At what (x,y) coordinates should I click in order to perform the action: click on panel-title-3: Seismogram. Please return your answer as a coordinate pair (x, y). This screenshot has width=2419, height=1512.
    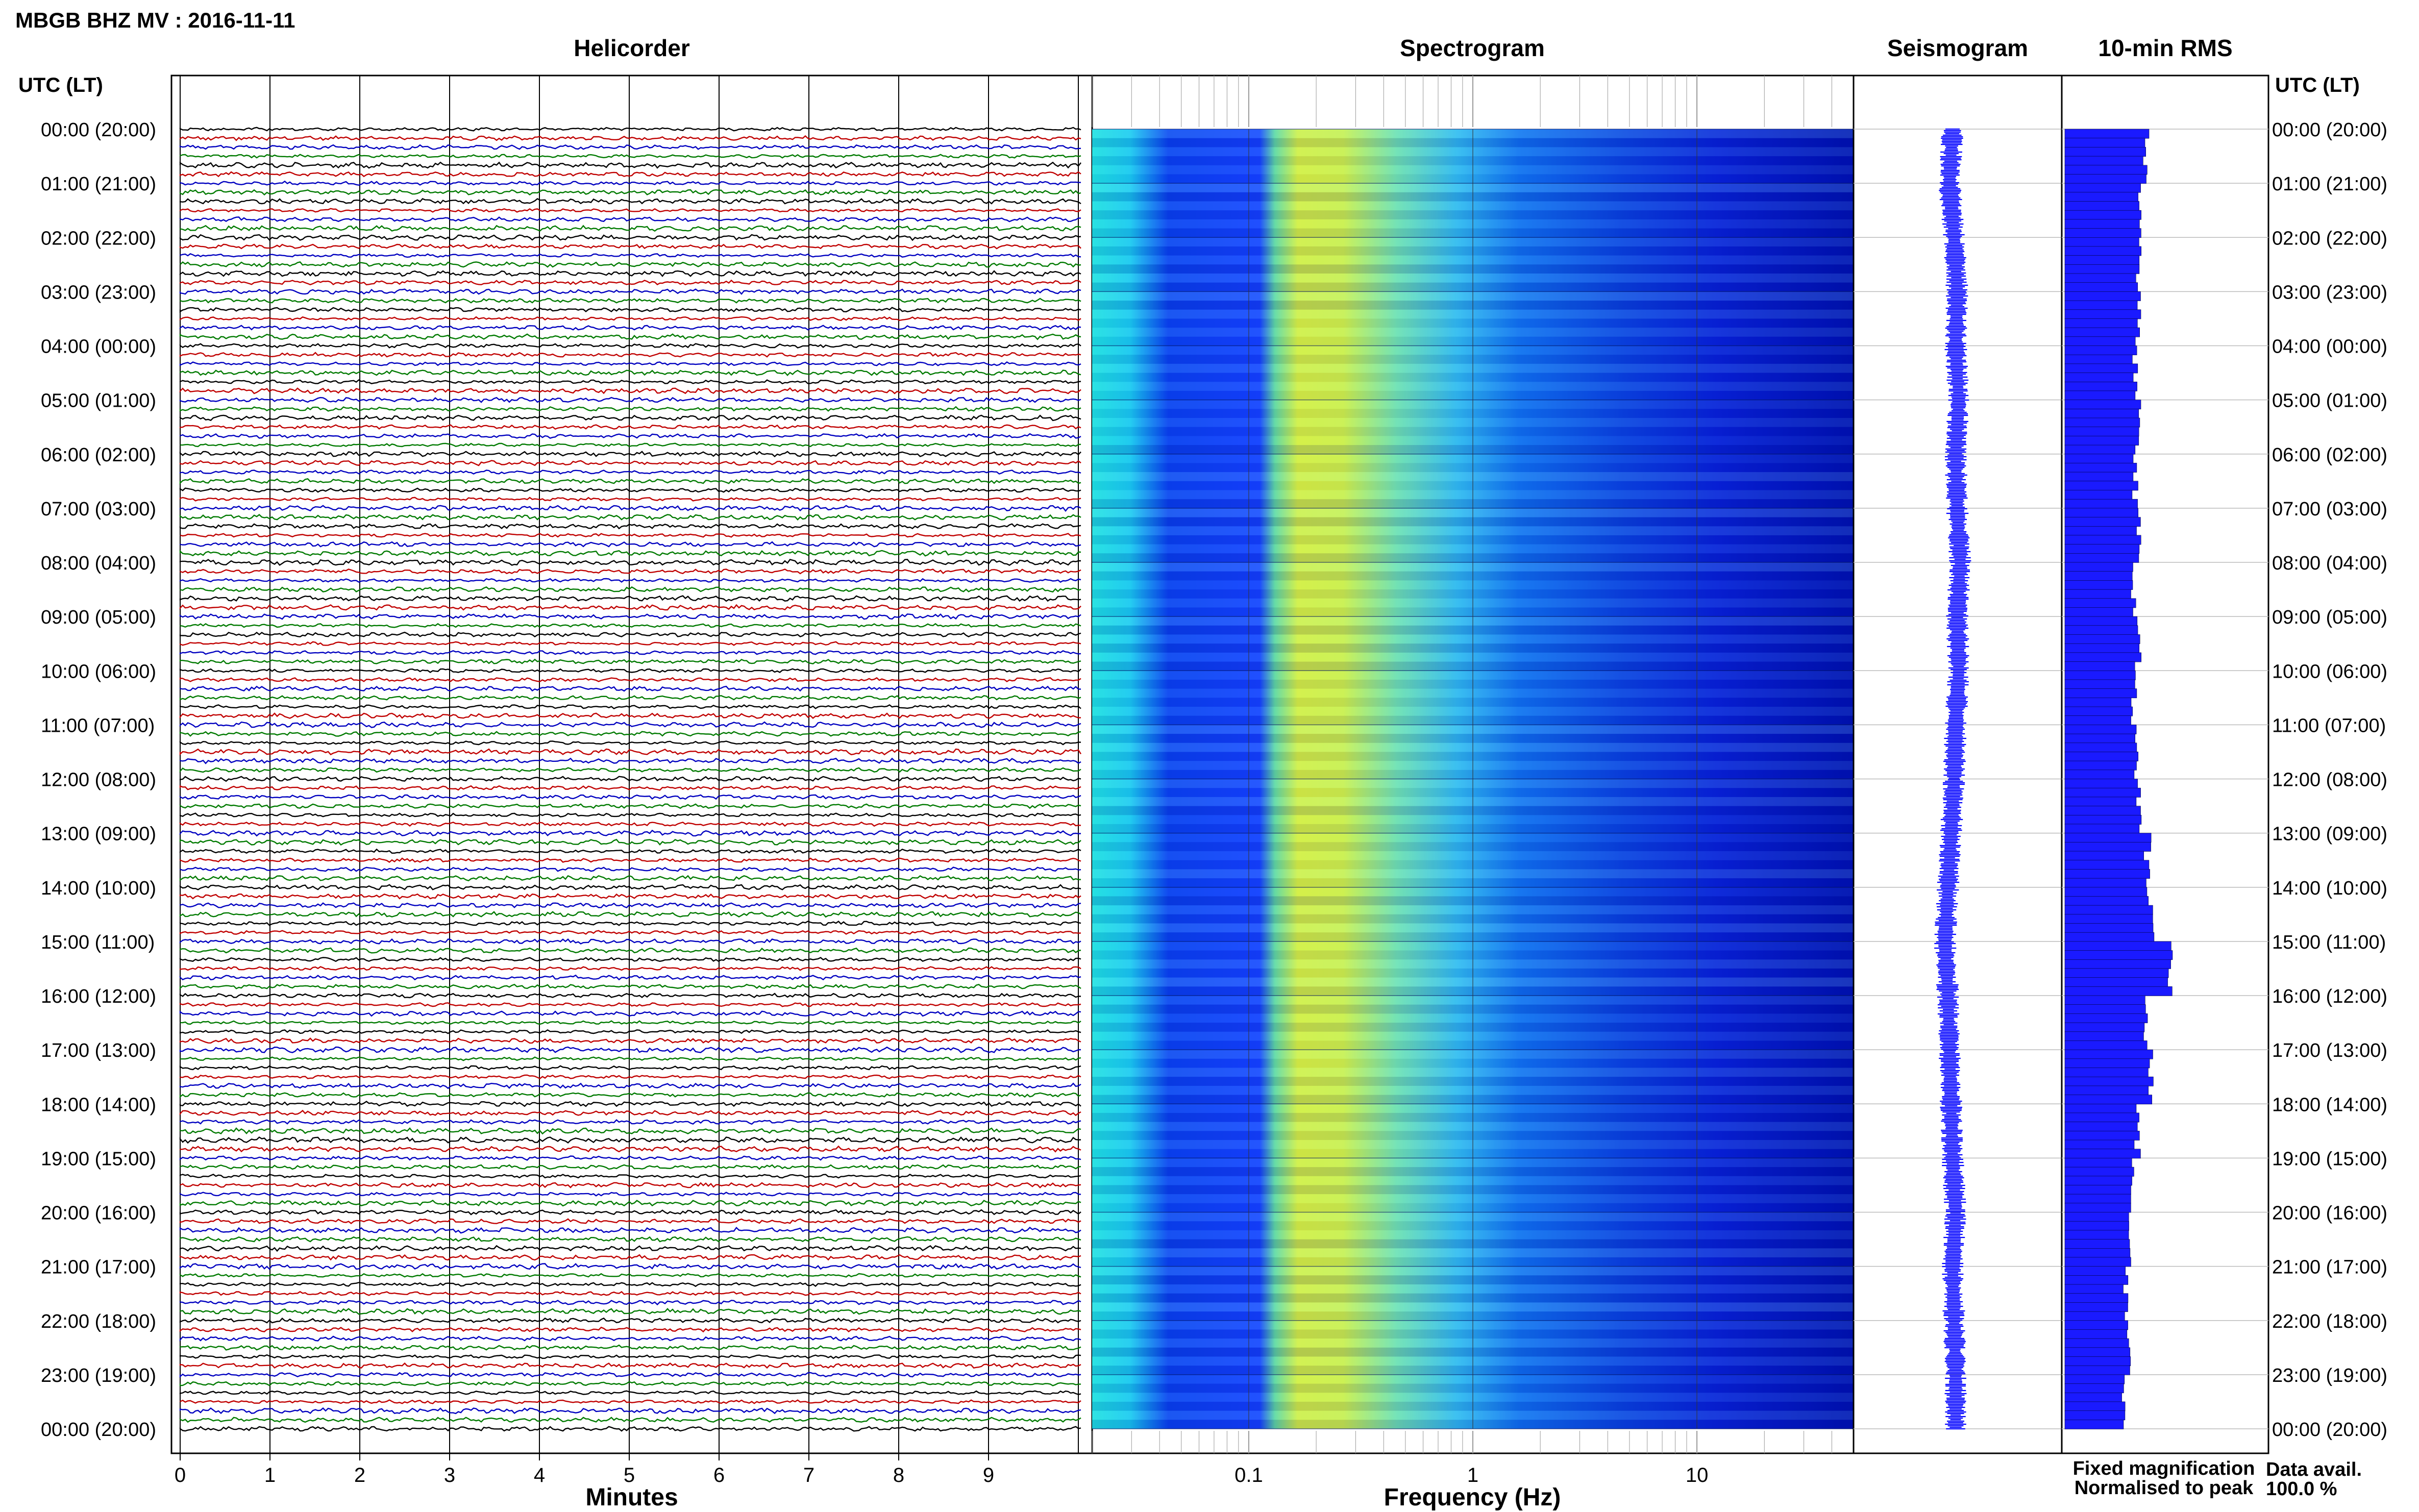
    Looking at the image, I should click on (1957, 48).